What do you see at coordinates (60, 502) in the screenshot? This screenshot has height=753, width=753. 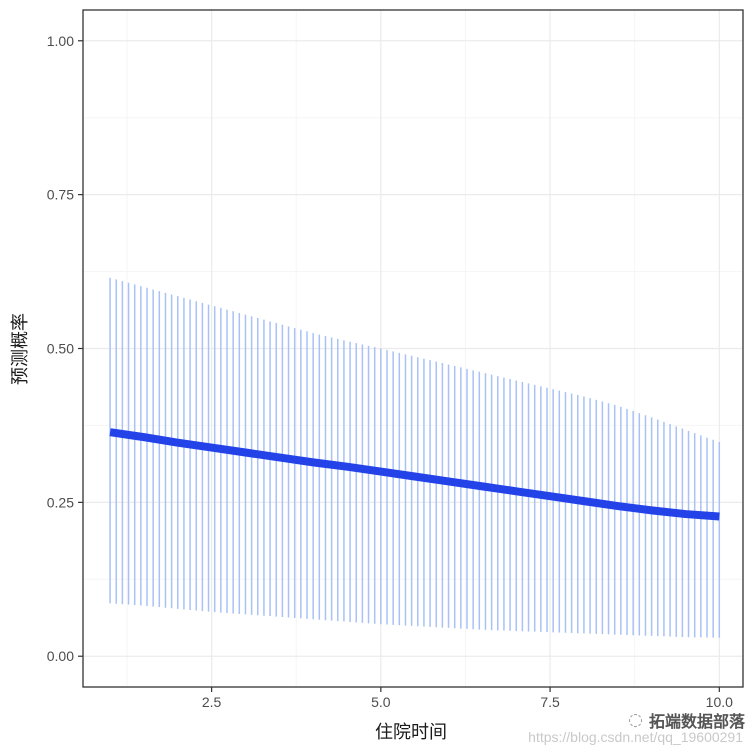 I see `y-tick-label: 0.25` at bounding box center [60, 502].